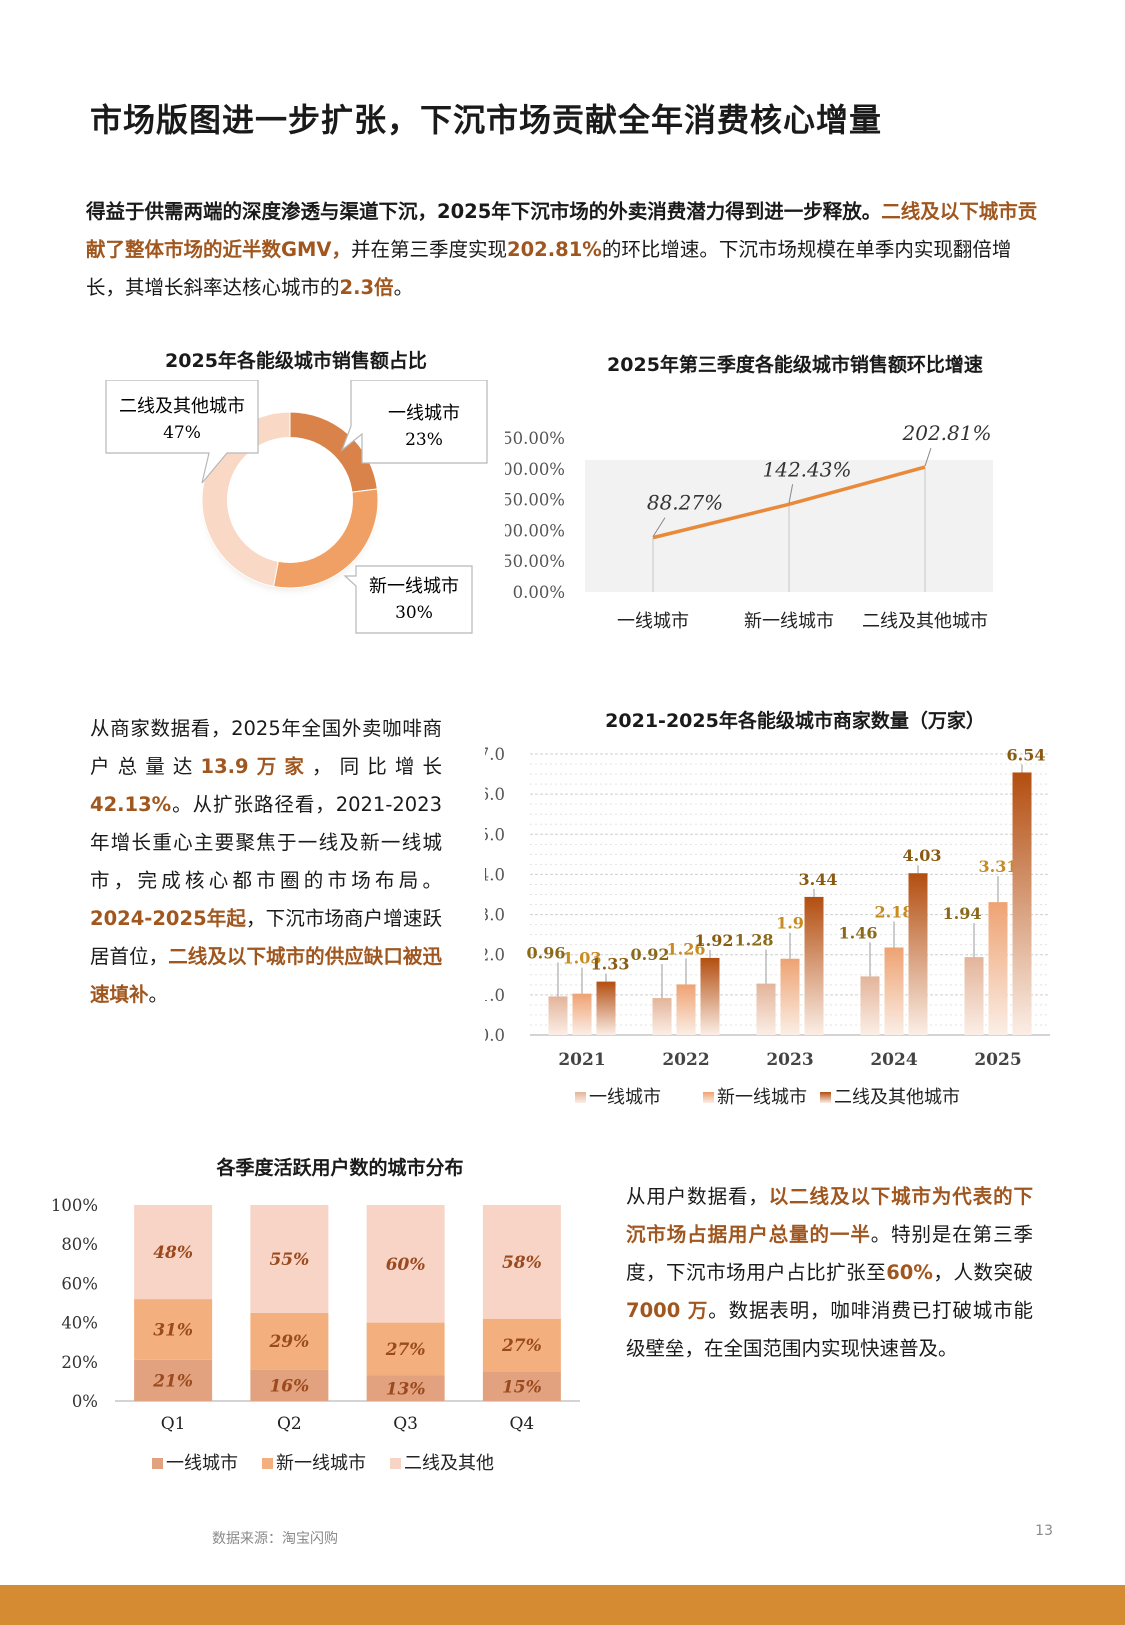 The width and height of the screenshot is (1125, 1625). Describe the element at coordinates (562, 1605) in the screenshot. I see `footer-bar` at that location.